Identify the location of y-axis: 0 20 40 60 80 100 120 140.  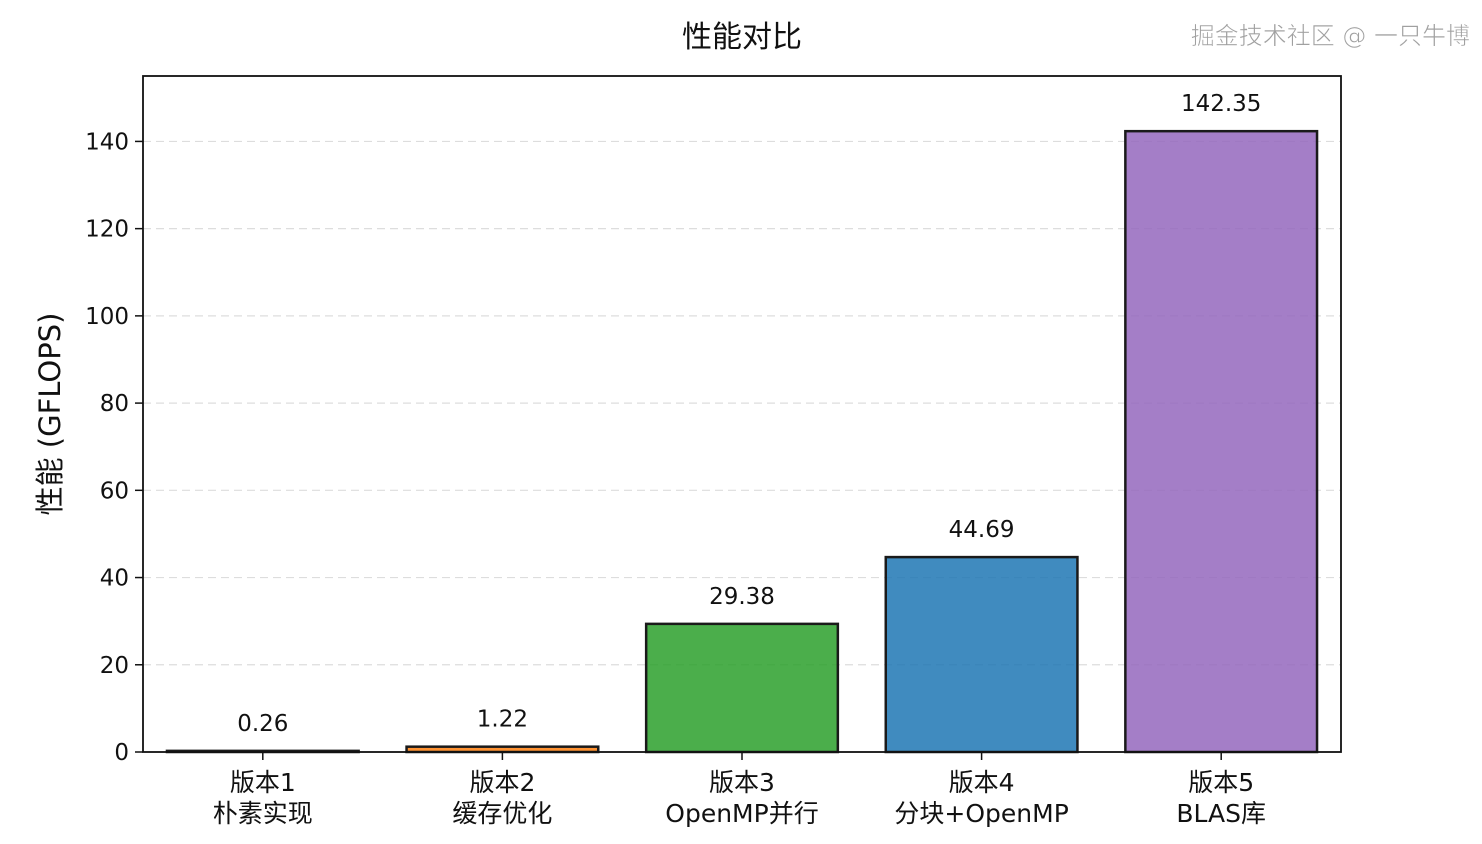
(114, 447).